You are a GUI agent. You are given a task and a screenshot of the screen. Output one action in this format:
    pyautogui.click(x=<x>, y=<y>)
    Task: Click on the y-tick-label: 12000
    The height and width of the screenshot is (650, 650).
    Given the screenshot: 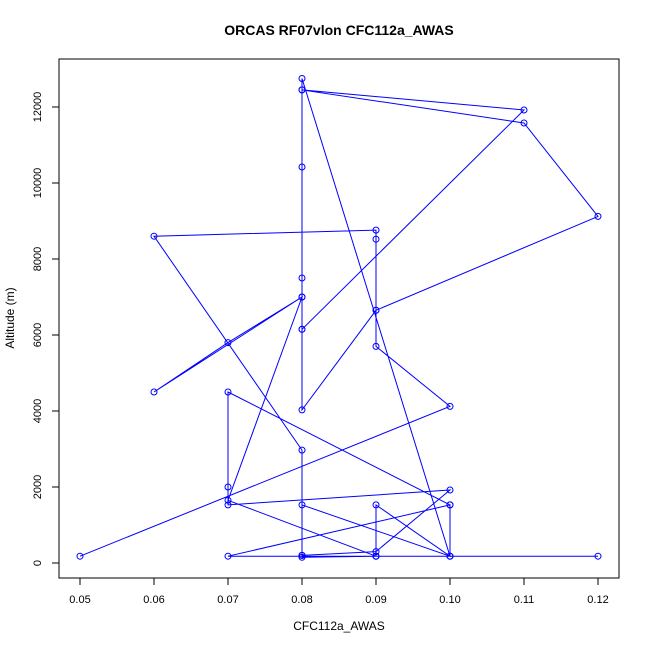 What is the action you would take?
    pyautogui.click(x=38, y=107)
    